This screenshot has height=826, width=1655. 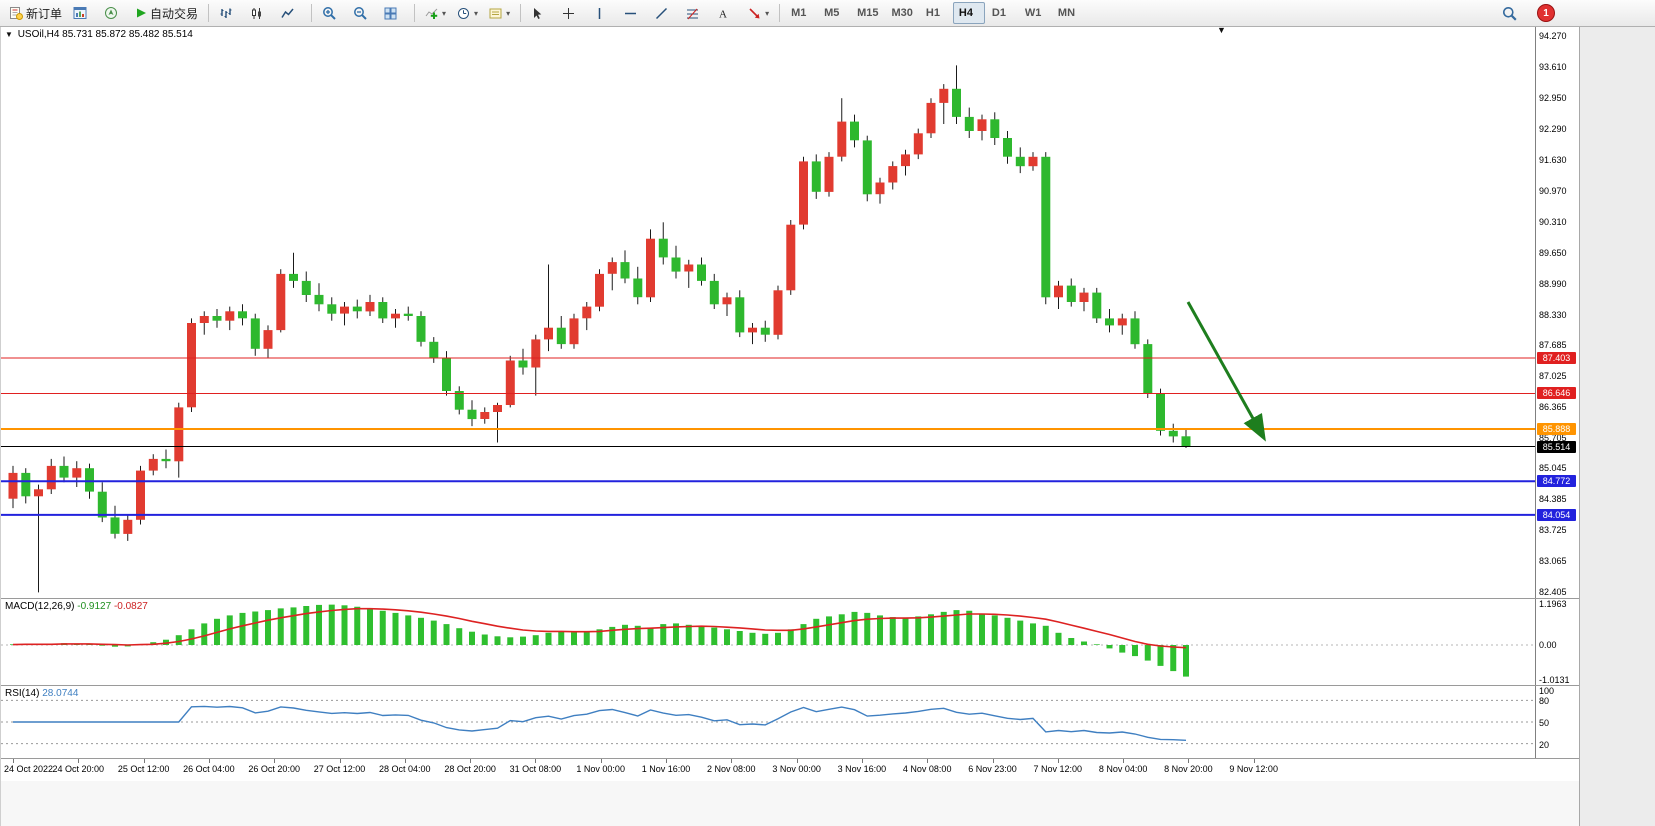 I want to click on search-icon, so click(x=1509, y=13).